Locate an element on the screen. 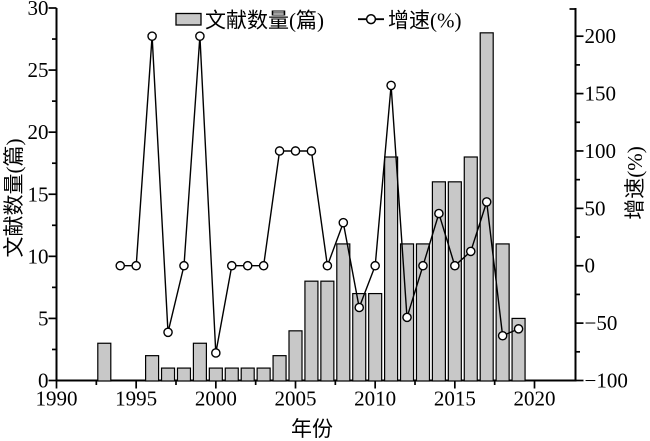 The height and width of the screenshot is (441, 650). y-left-tick-label: 30 is located at coordinates (38, 10).